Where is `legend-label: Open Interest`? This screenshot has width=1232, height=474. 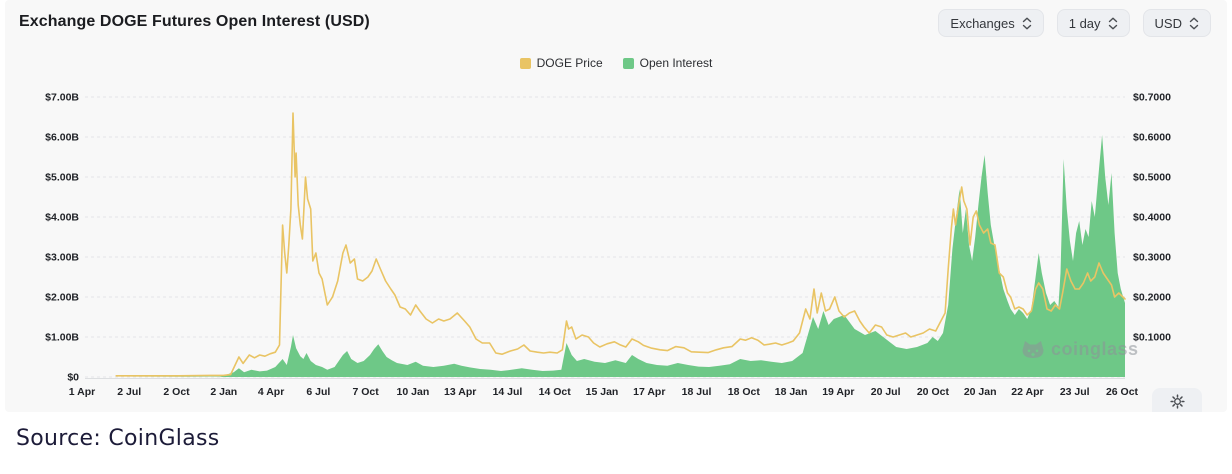 legend-label: Open Interest is located at coordinates (676, 63).